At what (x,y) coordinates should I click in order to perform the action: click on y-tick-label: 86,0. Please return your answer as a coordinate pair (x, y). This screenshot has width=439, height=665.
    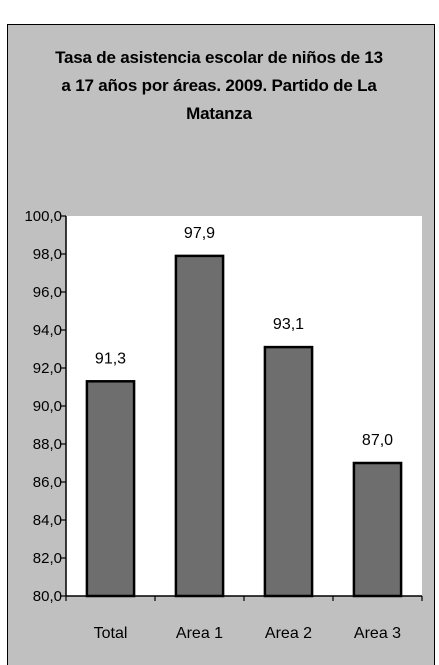
    Looking at the image, I should click on (47, 482).